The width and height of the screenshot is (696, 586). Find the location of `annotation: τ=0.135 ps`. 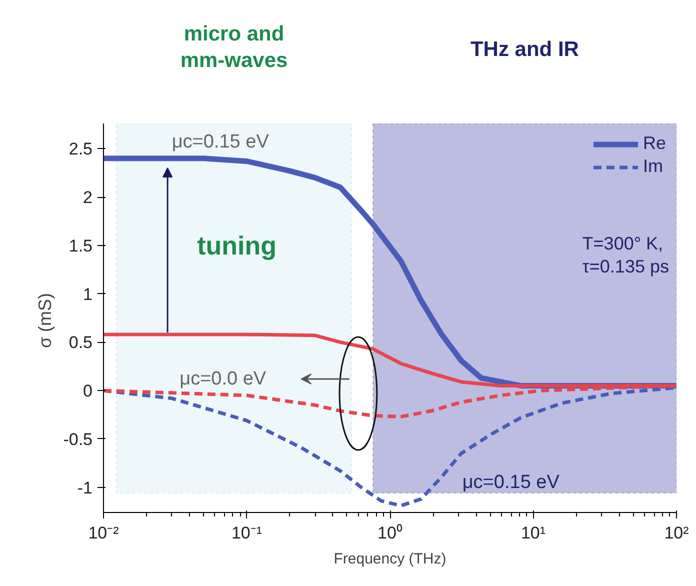

annotation: τ=0.135 ps is located at coordinates (625, 266).